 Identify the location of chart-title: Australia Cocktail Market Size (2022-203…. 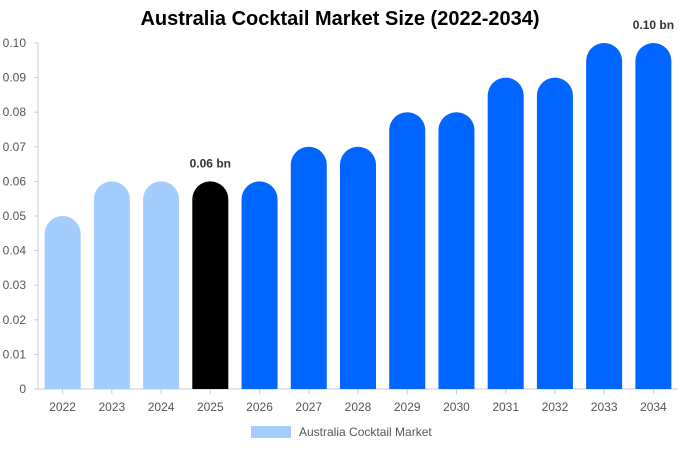
(340, 19).